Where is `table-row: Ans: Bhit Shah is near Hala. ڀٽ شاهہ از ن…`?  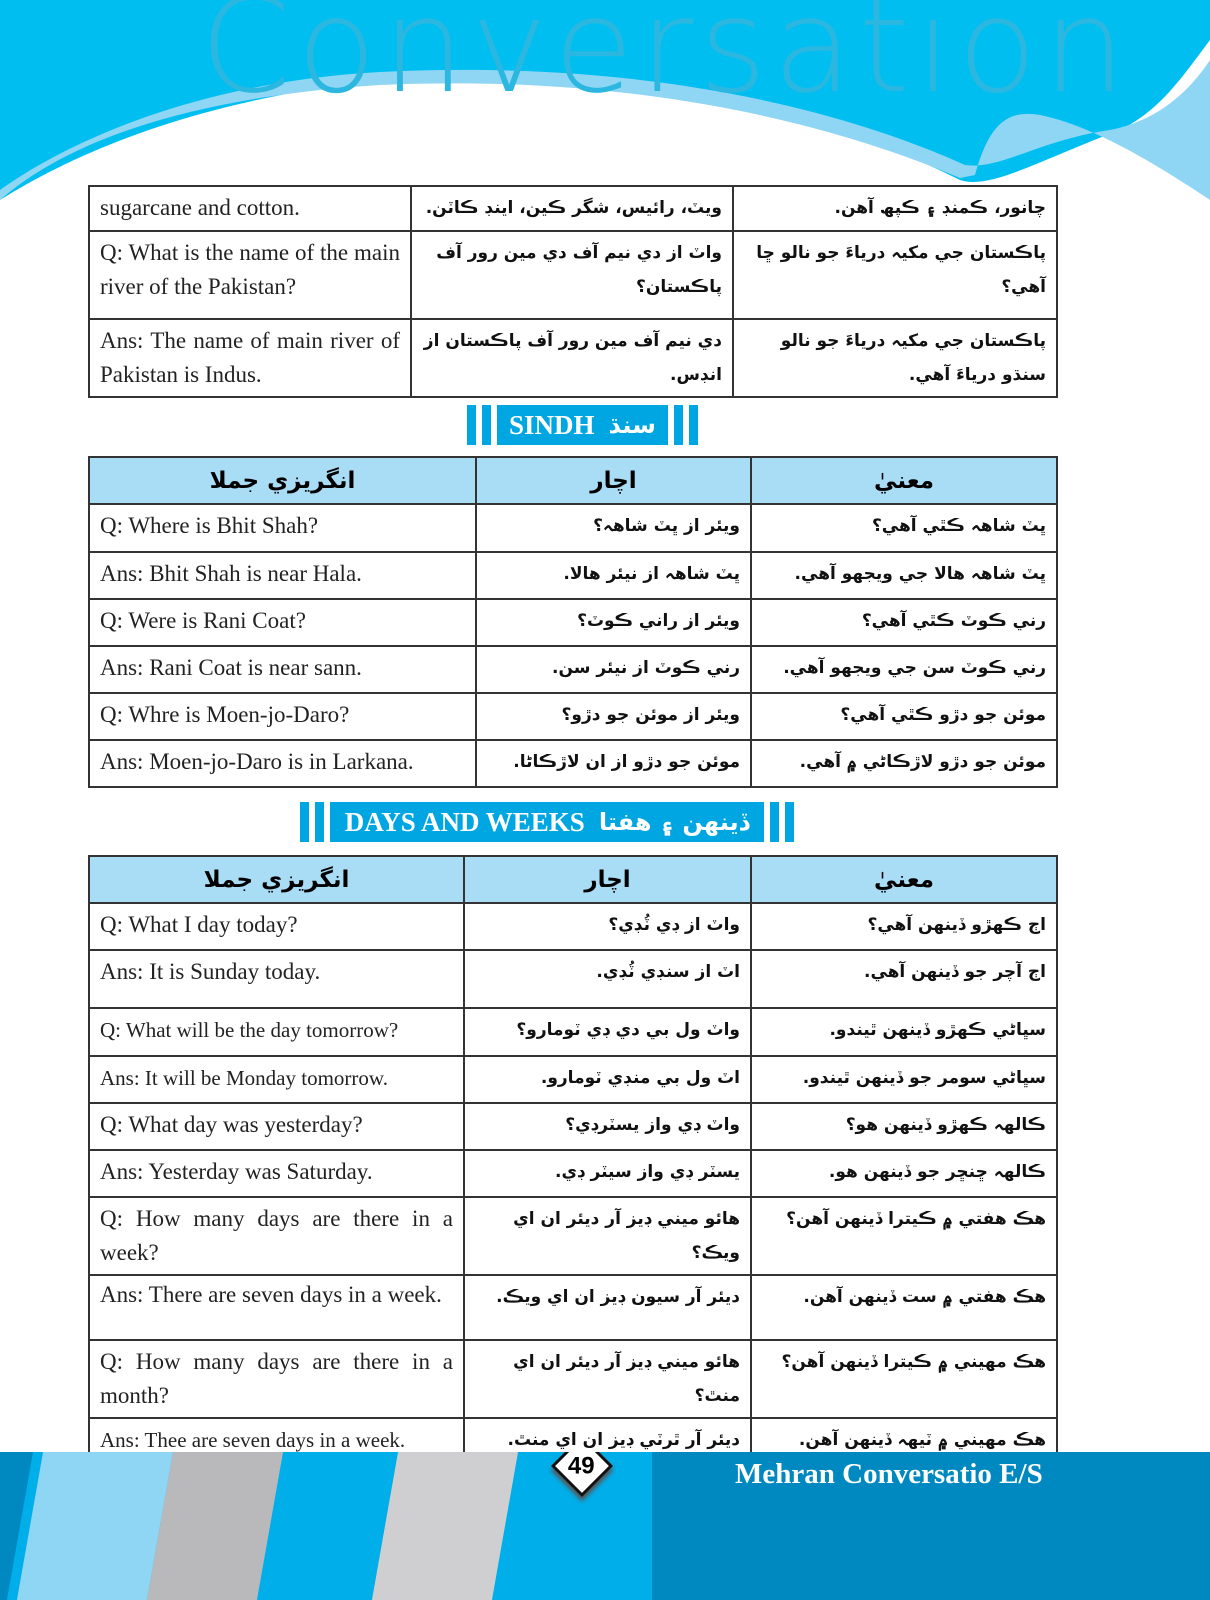 table-row: Ans: Bhit Shah is near Hala. ڀٽ شاهہ از ن… is located at coordinates (573, 575).